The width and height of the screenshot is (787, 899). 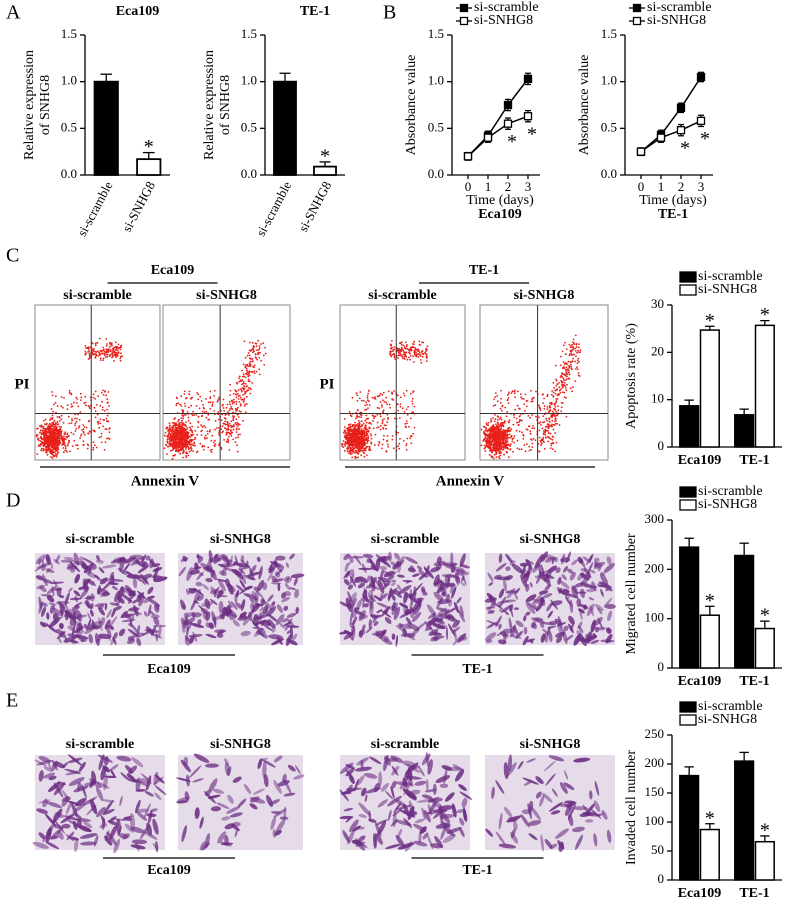 What do you see at coordinates (641, 186) in the screenshot?
I see `x-tick-label: 0` at bounding box center [641, 186].